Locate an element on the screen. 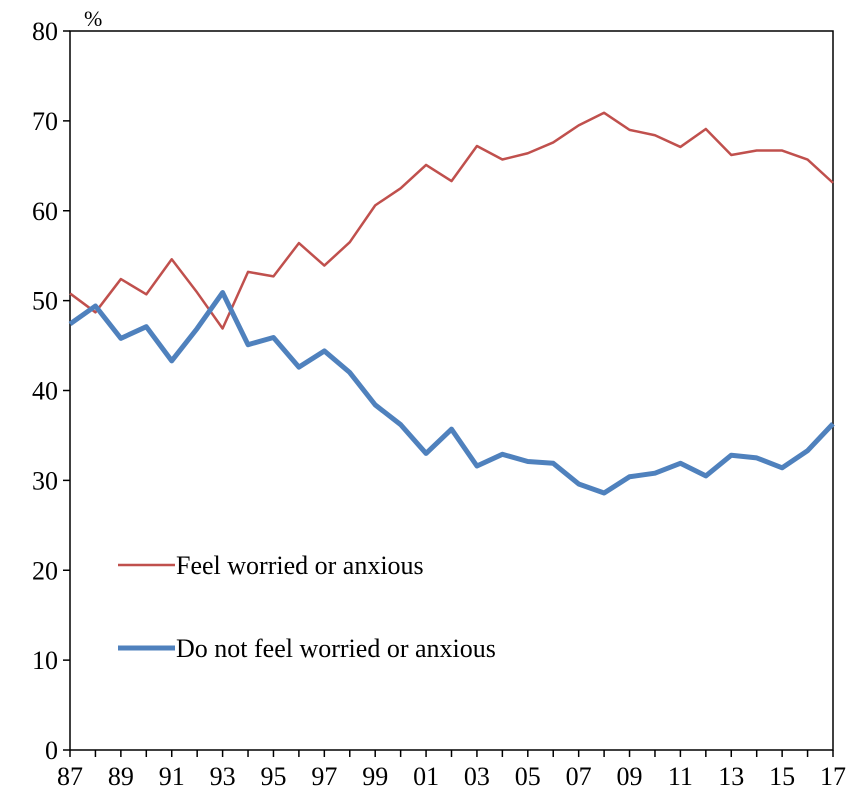  y-tick-label: 20 is located at coordinates (45, 570).